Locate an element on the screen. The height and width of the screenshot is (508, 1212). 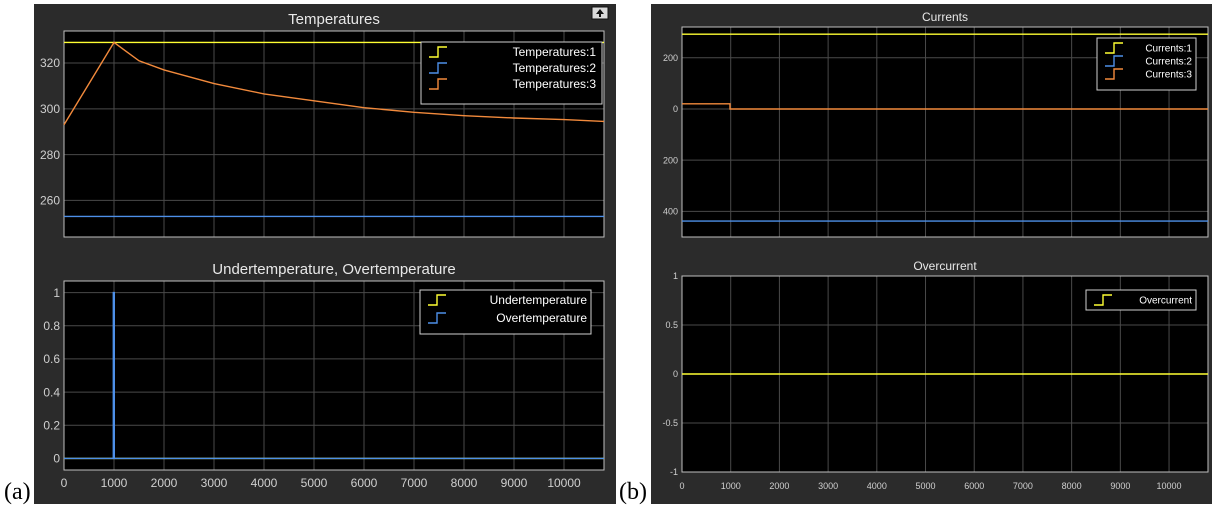
y-tick-label: 300 is located at coordinates (50, 109).